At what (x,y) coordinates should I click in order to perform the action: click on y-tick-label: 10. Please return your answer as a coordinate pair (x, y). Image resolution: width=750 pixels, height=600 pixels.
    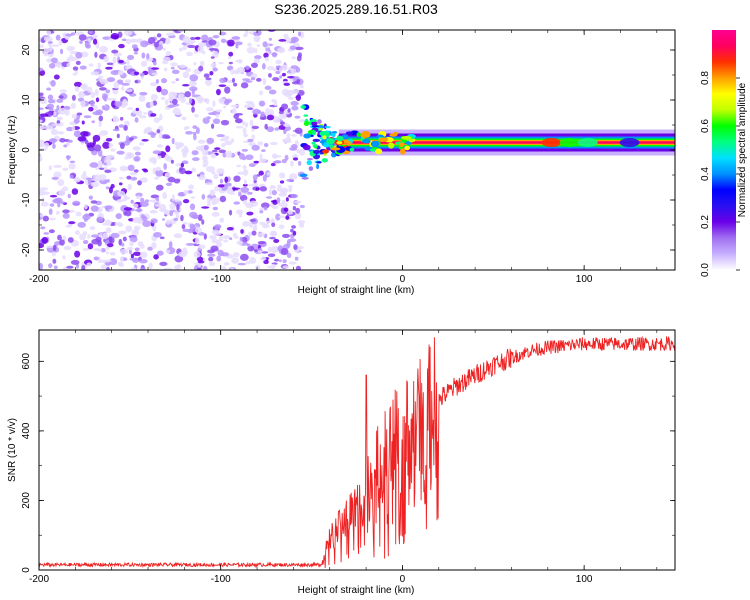
    Looking at the image, I should click on (26, 100).